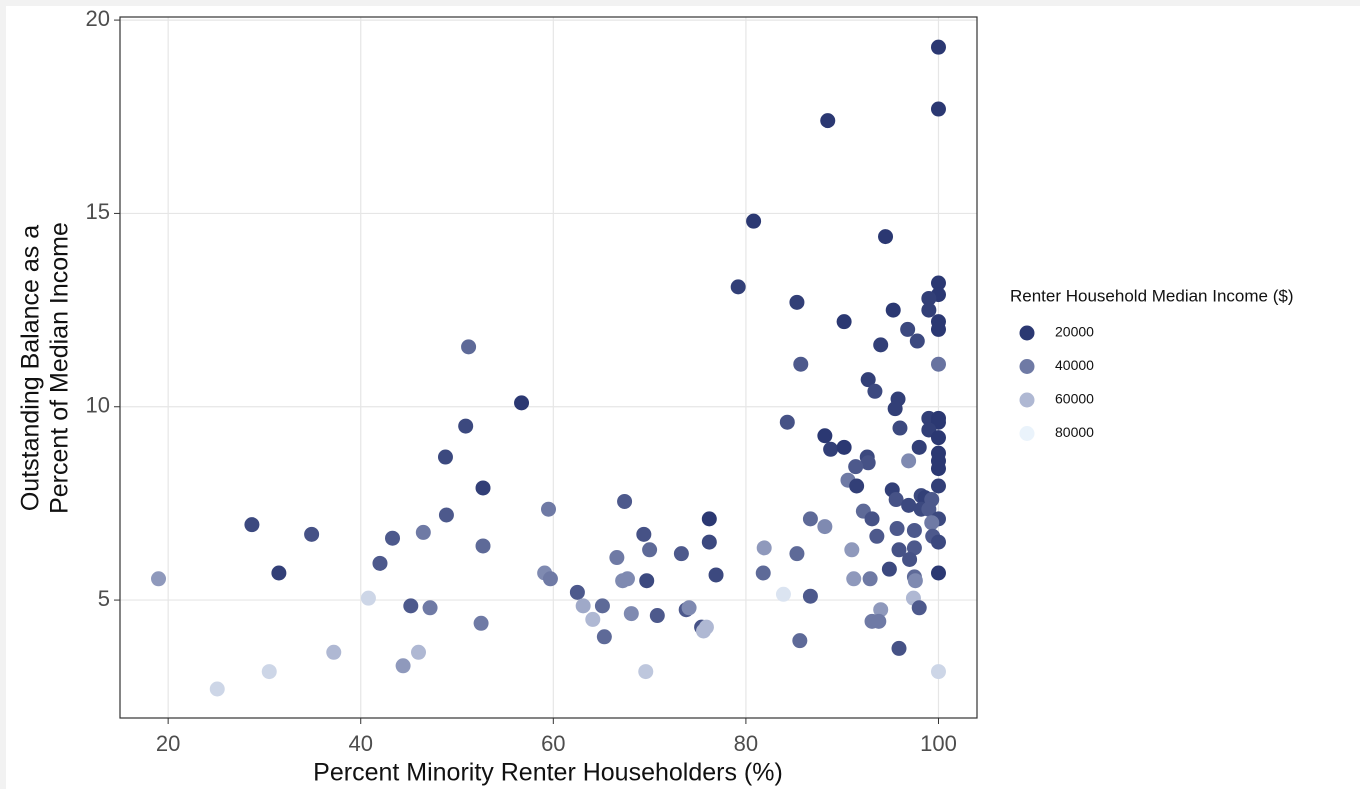 This screenshot has height=789, width=1360. What do you see at coordinates (98, 18) in the screenshot?
I see `y-tick-label: 20` at bounding box center [98, 18].